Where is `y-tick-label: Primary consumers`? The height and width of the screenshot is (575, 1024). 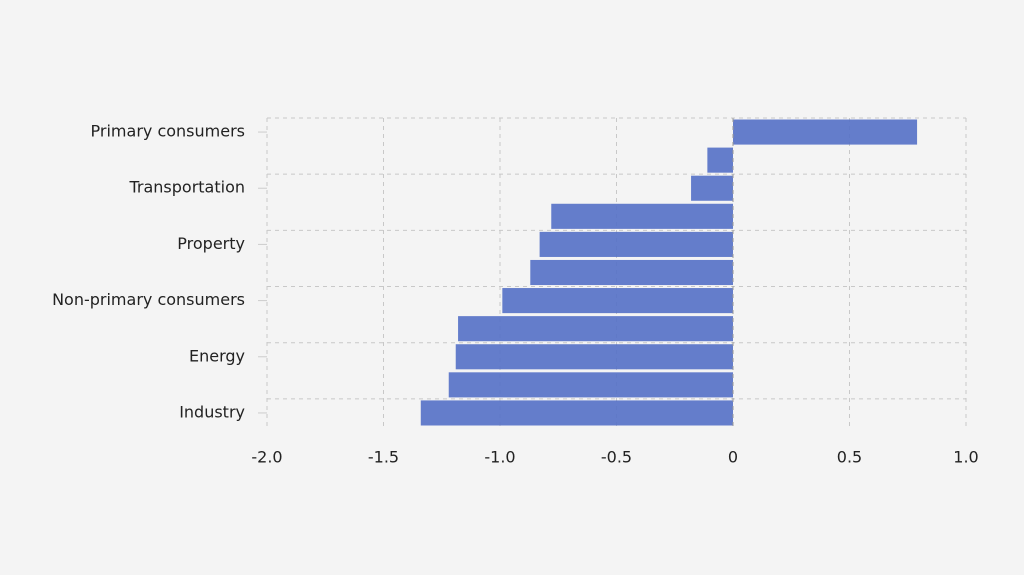
y-tick-label: Primary consumers is located at coordinates (168, 131).